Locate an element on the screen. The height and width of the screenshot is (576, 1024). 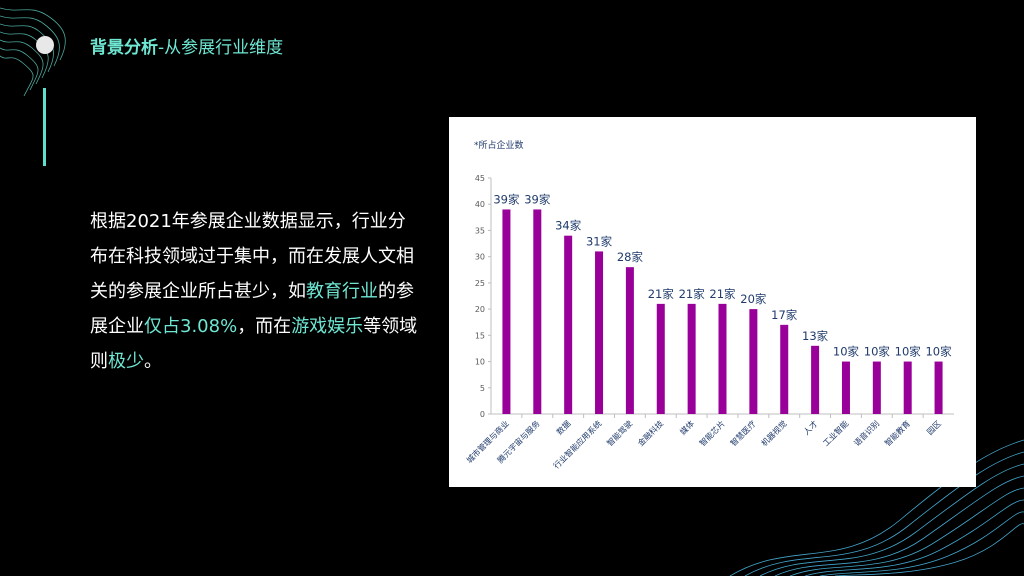
y-tick-label: 0 is located at coordinates (482, 414).